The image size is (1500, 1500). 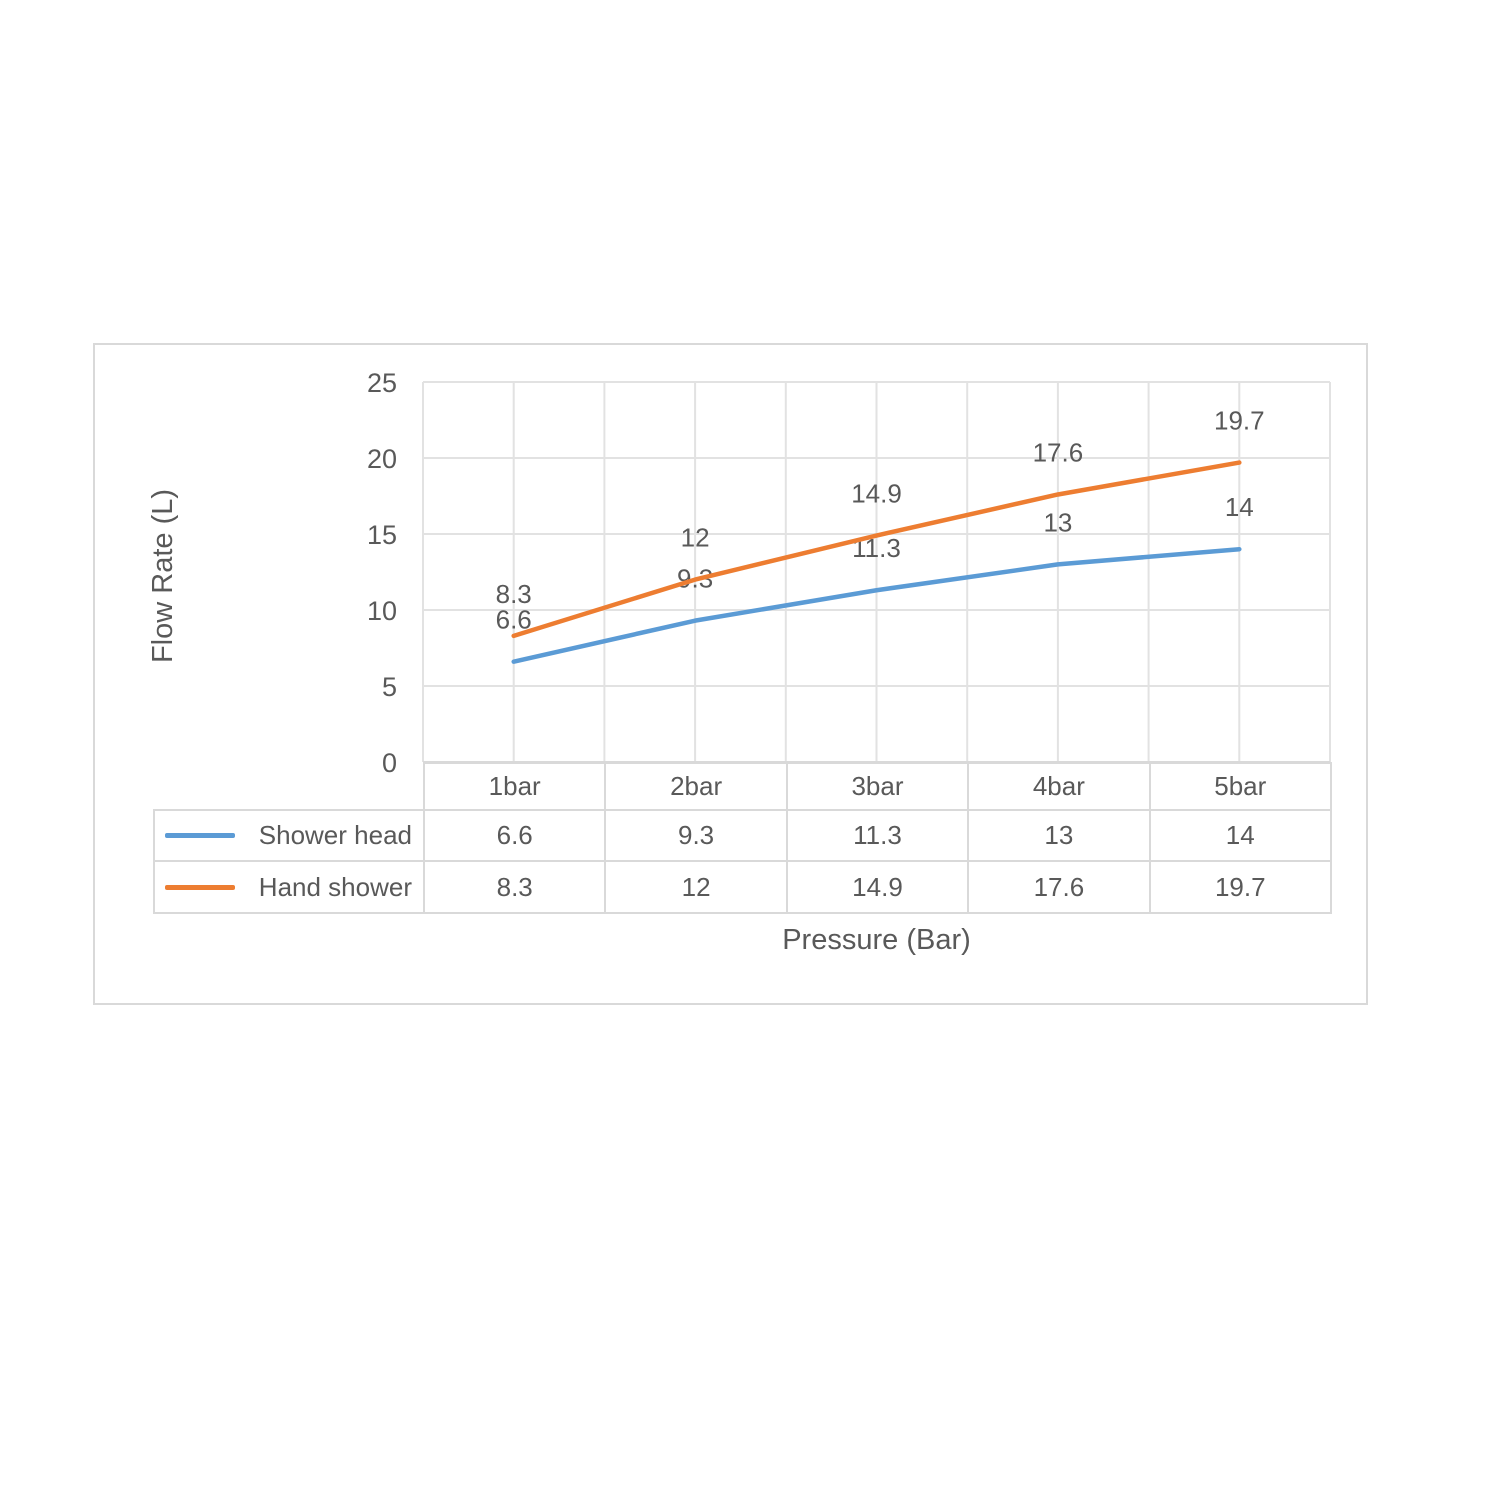 I want to click on series-line-shower-head, so click(x=876, y=605).